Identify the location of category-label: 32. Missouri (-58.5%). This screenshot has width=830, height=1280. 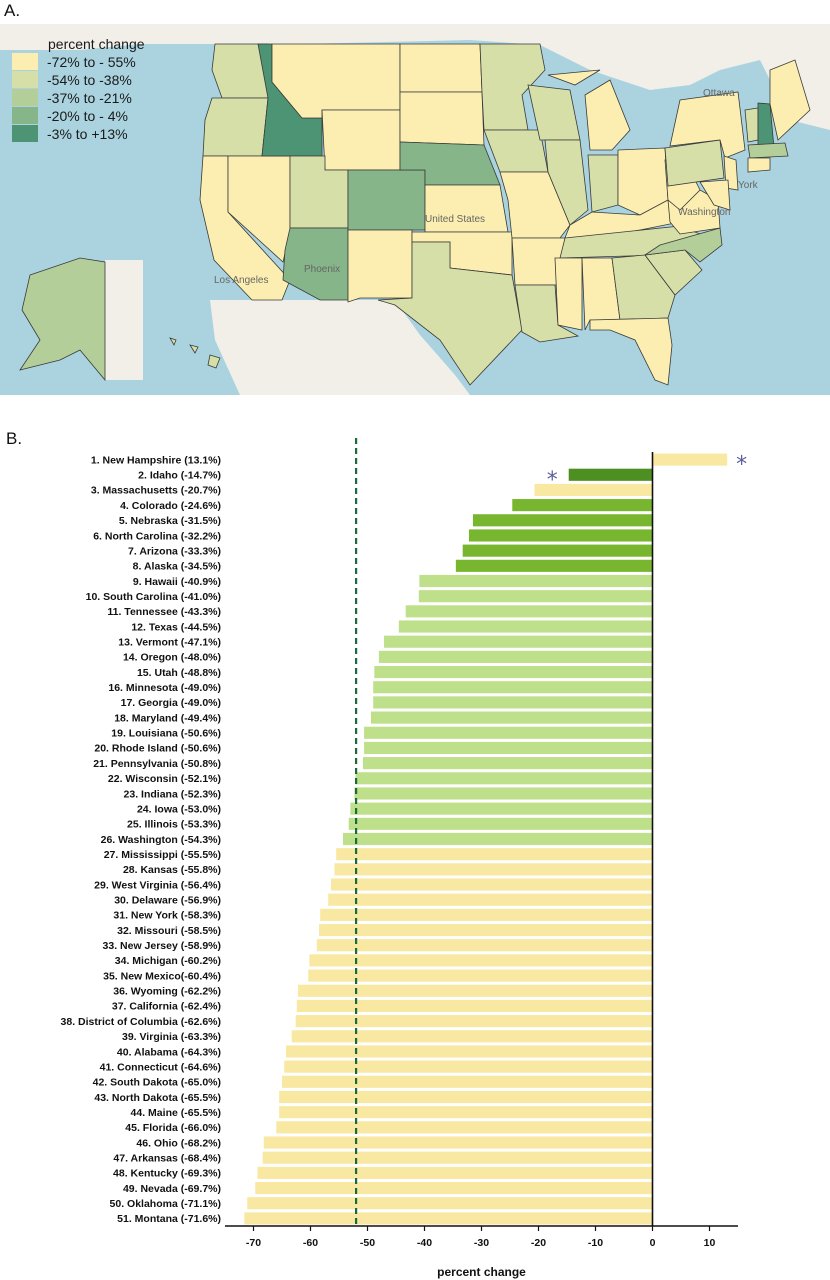
(169, 931).